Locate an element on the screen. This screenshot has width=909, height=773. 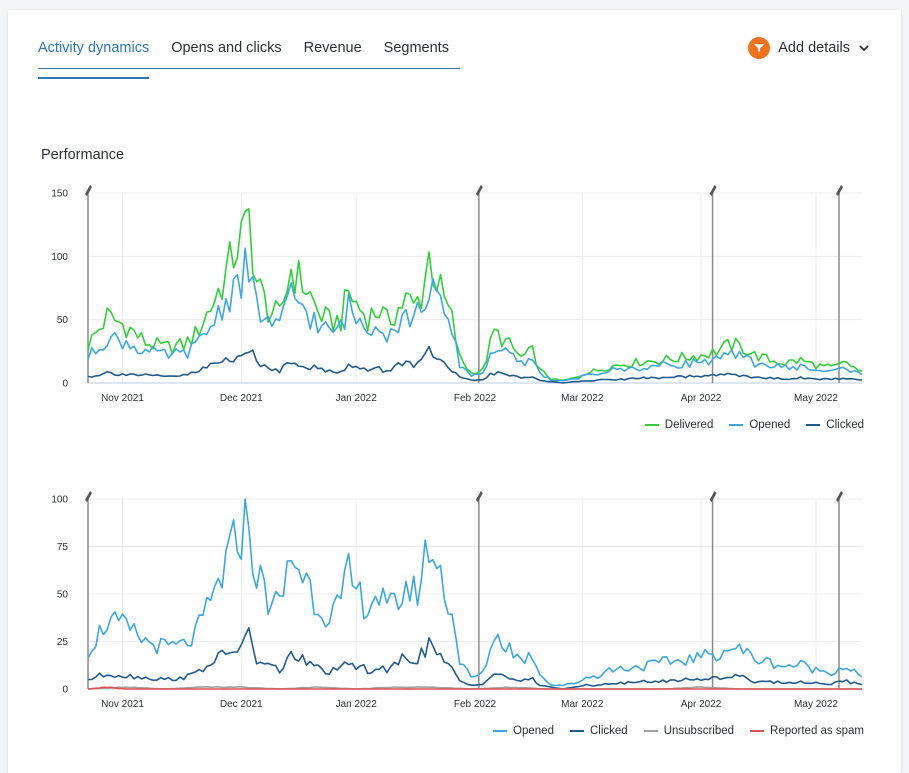
legend-item: Unsubscribed is located at coordinates (689, 731).